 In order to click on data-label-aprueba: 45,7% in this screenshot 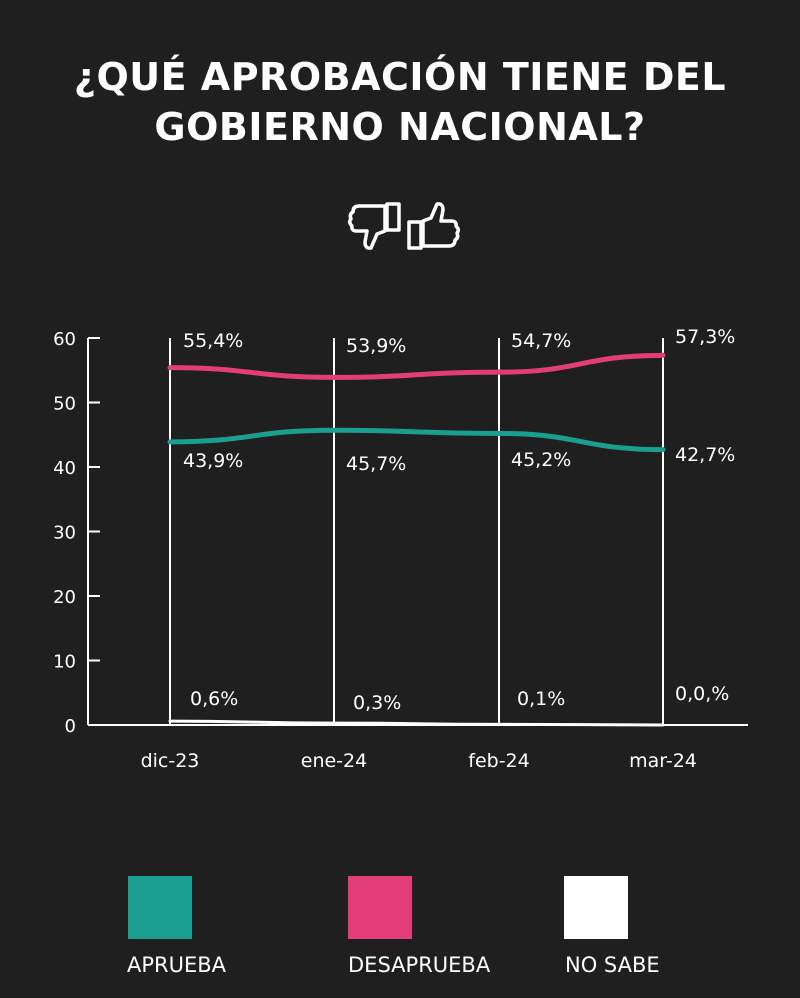, I will do `click(376, 464)`.